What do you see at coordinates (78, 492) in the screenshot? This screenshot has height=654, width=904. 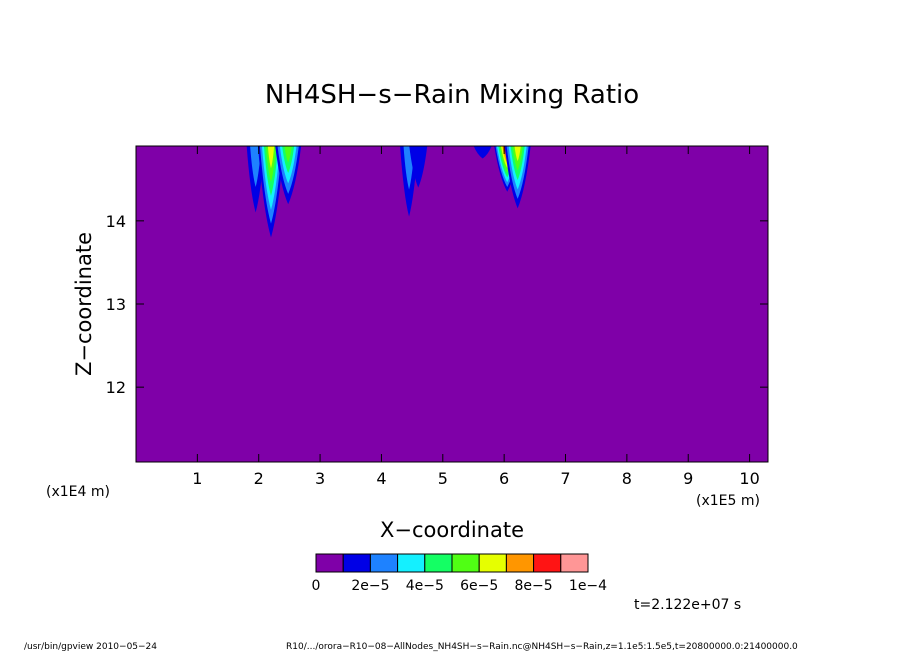 I see `y-unit-label: (x1E4 m)` at bounding box center [78, 492].